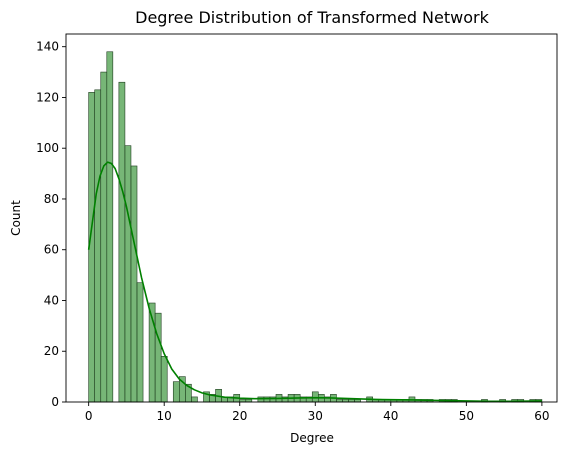 The height and width of the screenshot is (455, 571). Describe the element at coordinates (51, 199) in the screenshot. I see `y-tick-label: 80` at that location.